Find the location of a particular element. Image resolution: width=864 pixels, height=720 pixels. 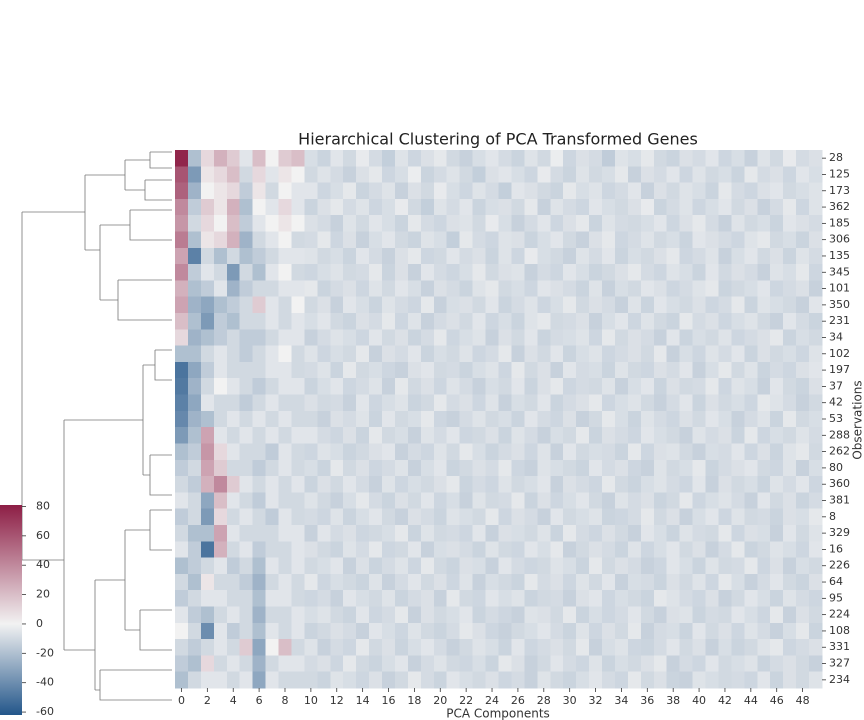

y-tick-label: 28 is located at coordinates (836, 157).